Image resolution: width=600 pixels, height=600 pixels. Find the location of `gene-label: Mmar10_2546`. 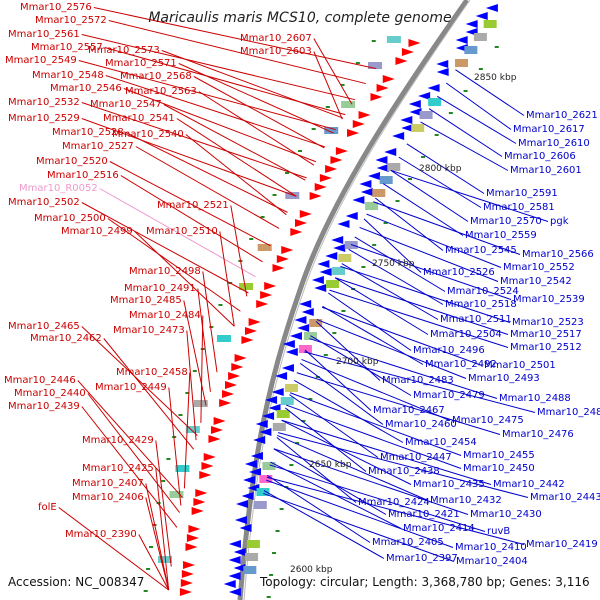

gene-label: Mmar10_2546 is located at coordinates (86, 88).